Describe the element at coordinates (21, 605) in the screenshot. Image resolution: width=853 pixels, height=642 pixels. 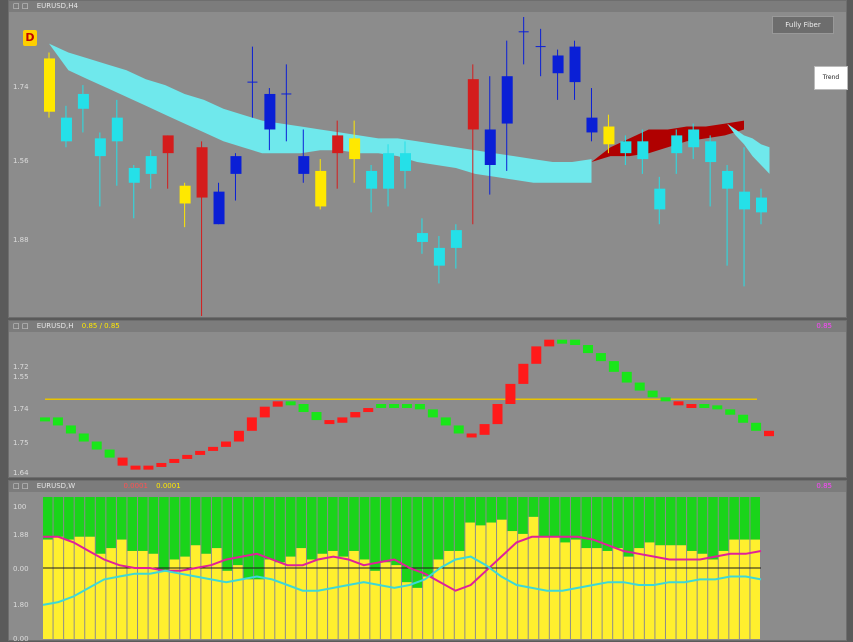
I see `y-tick-label: 1.80` at that location.